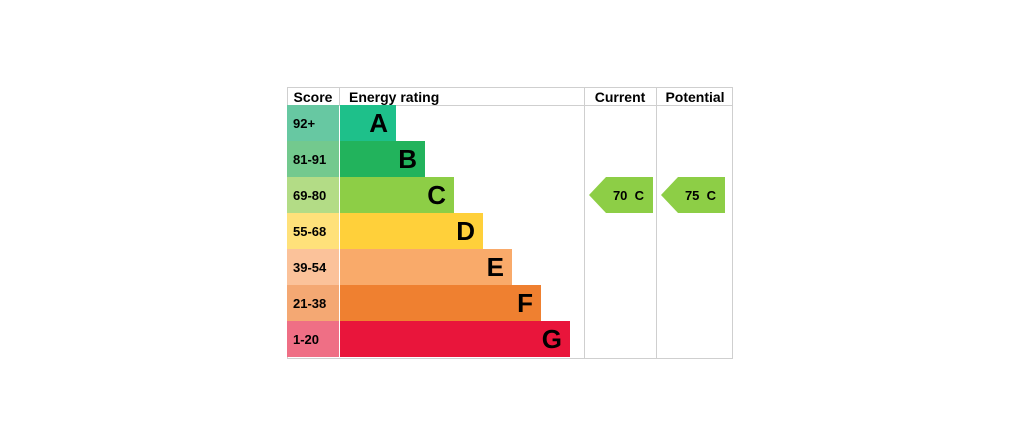 The height and width of the screenshot is (445, 1024). What do you see at coordinates (309, 231) in the screenshot?
I see `score-label-d: 55-68` at bounding box center [309, 231].